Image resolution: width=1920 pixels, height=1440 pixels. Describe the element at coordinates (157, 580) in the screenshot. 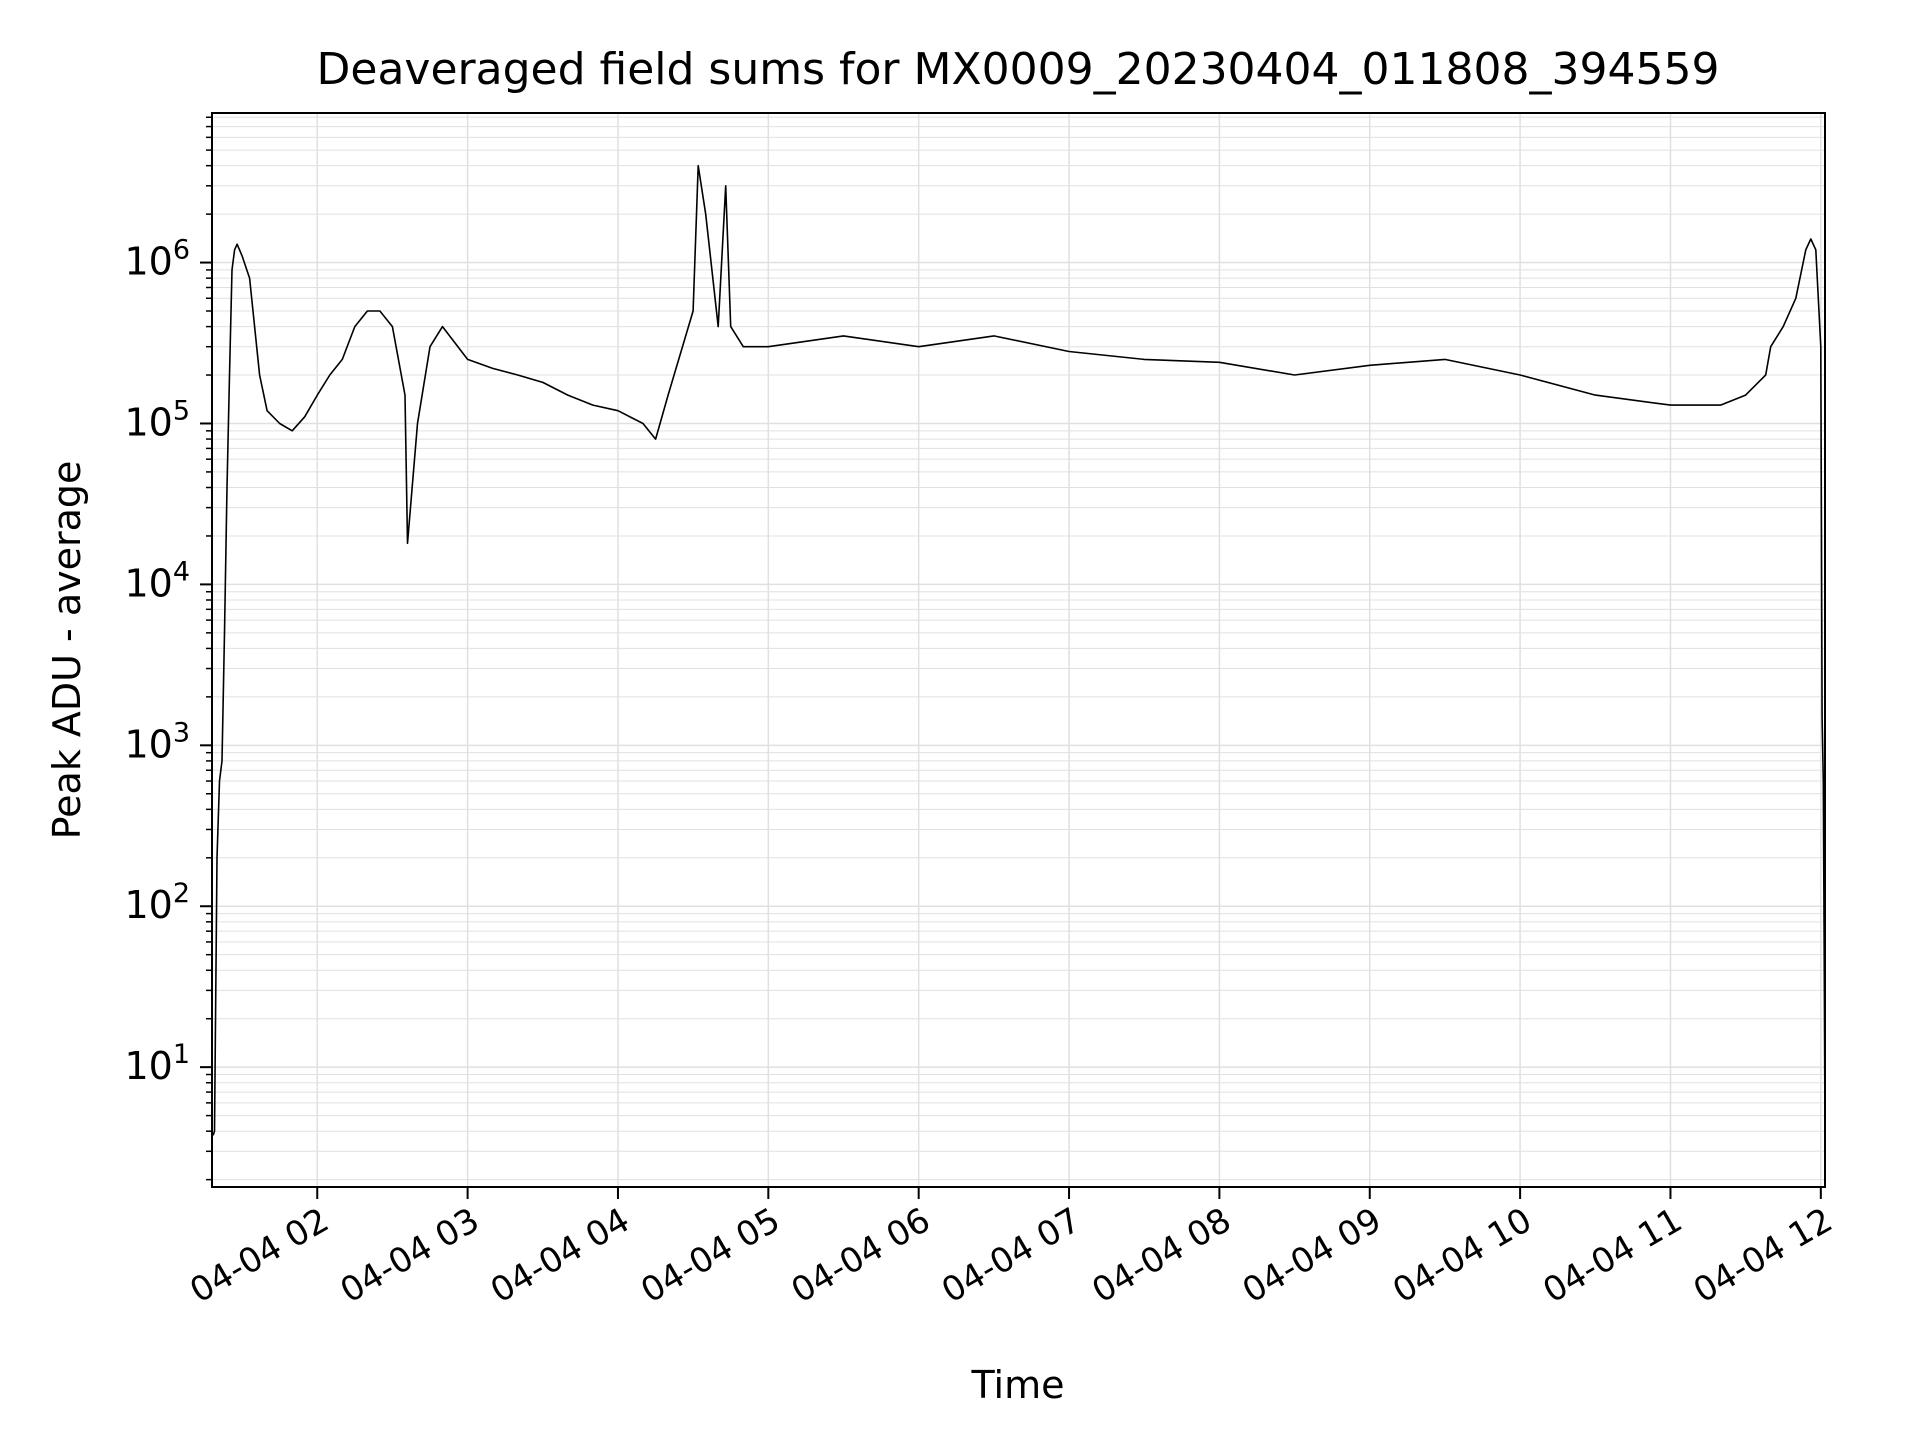

I see `y-tick-label: 104` at that location.